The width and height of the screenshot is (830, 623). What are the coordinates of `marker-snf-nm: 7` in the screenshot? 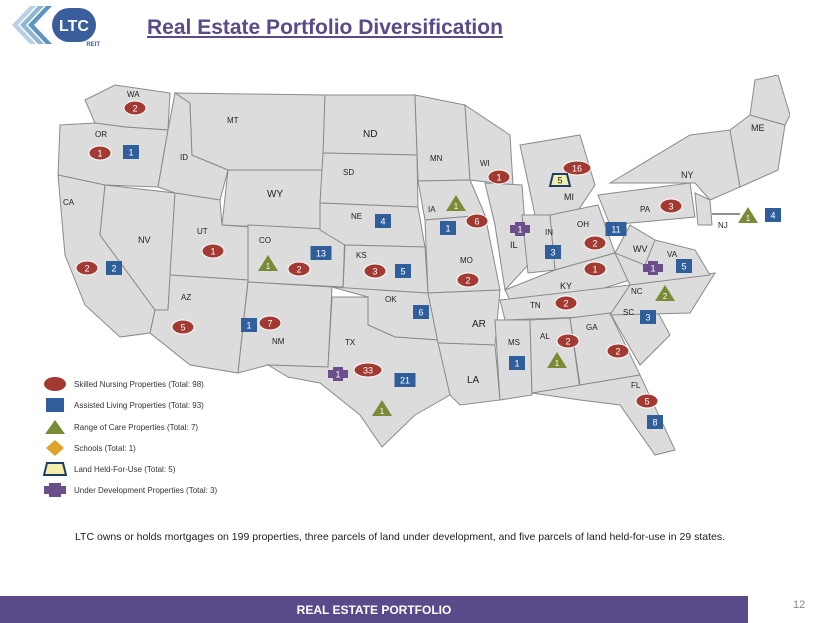 It's located at (270, 323).